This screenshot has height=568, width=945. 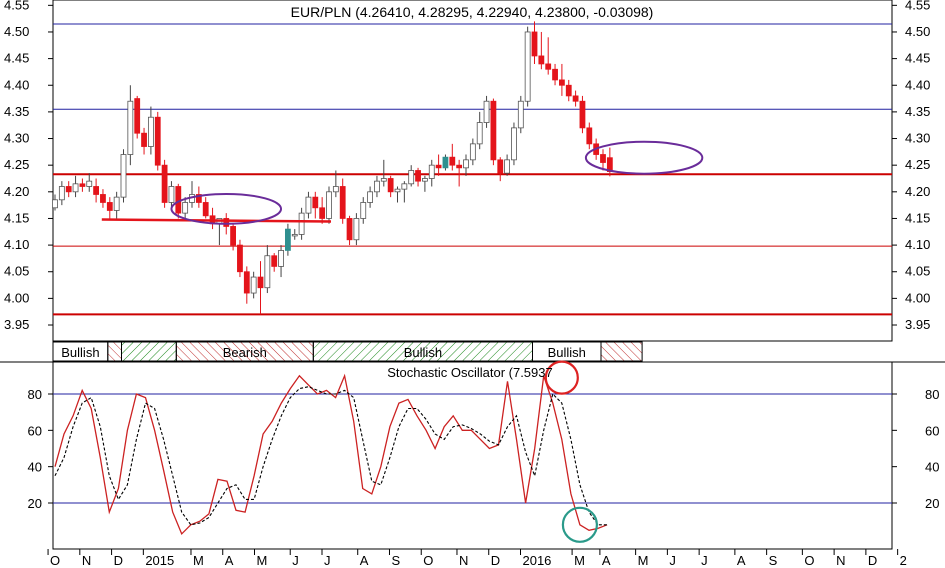 I want to click on stochastic-highlight-circle, so click(x=561, y=377).